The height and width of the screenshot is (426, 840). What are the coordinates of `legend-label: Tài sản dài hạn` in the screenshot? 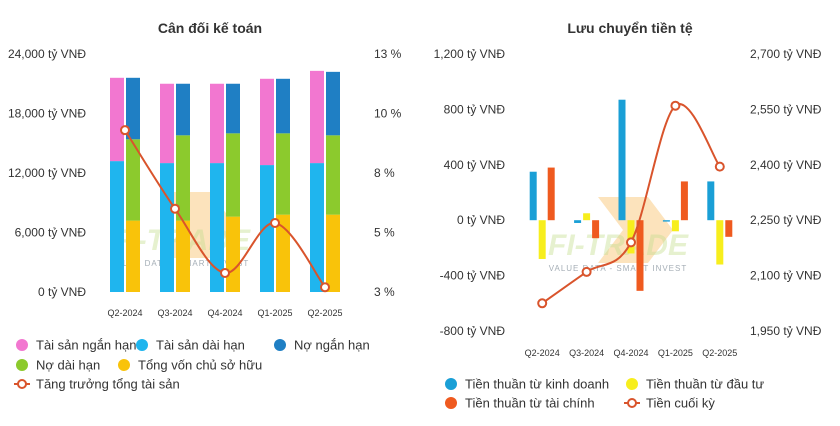 It's located at (200, 345).